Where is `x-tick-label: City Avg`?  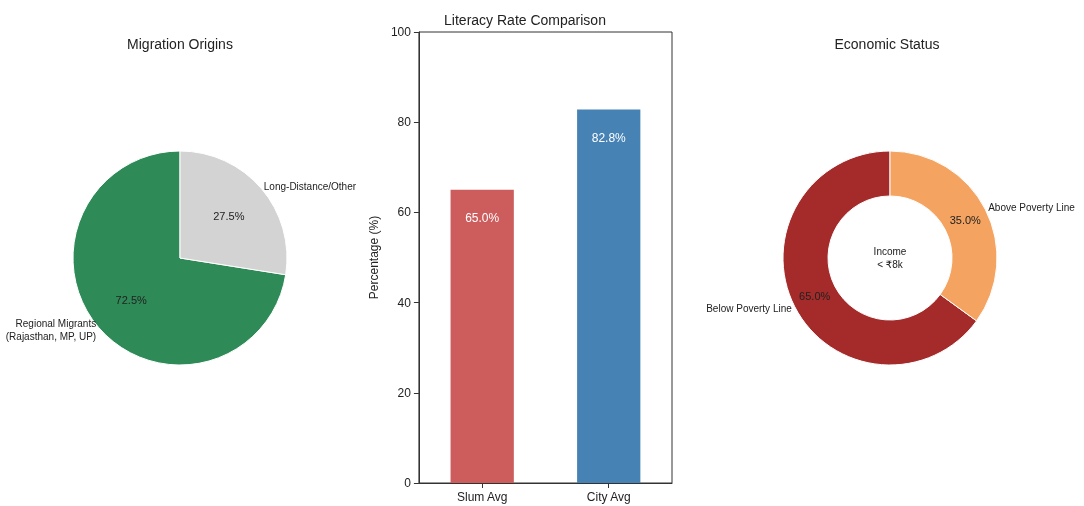
x-tick-label: City Avg is located at coordinates (608, 497).